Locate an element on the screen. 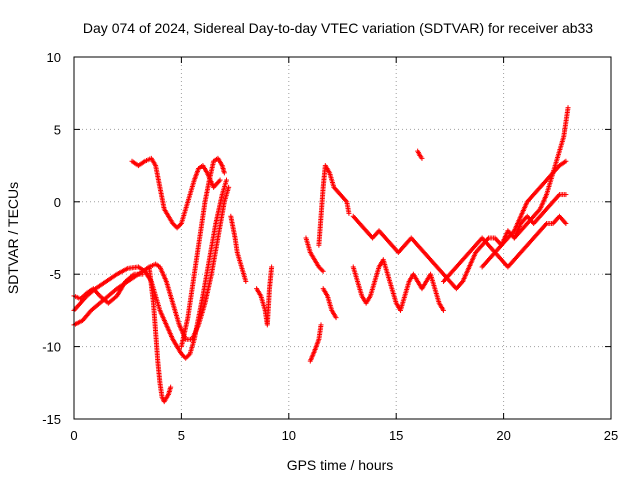 The width and height of the screenshot is (640, 480). x-tick-label: 0 is located at coordinates (73, 435).